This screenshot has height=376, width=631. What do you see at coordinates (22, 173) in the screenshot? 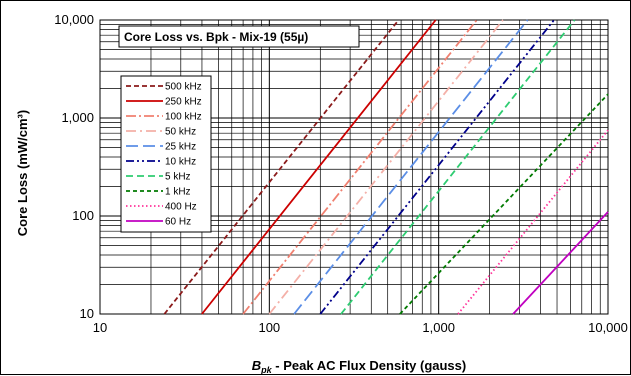
I see `y-axis-label: Core Loss (mW/cm³)` at bounding box center [22, 173].